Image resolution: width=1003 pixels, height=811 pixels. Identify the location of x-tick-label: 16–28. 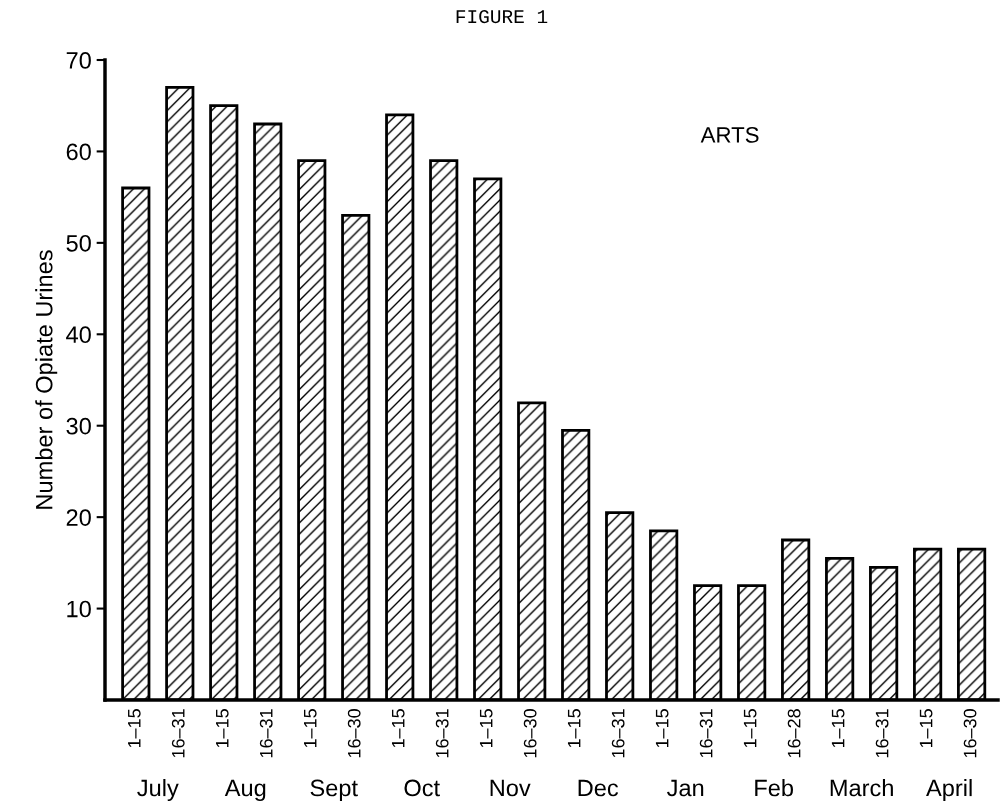
(794, 733).